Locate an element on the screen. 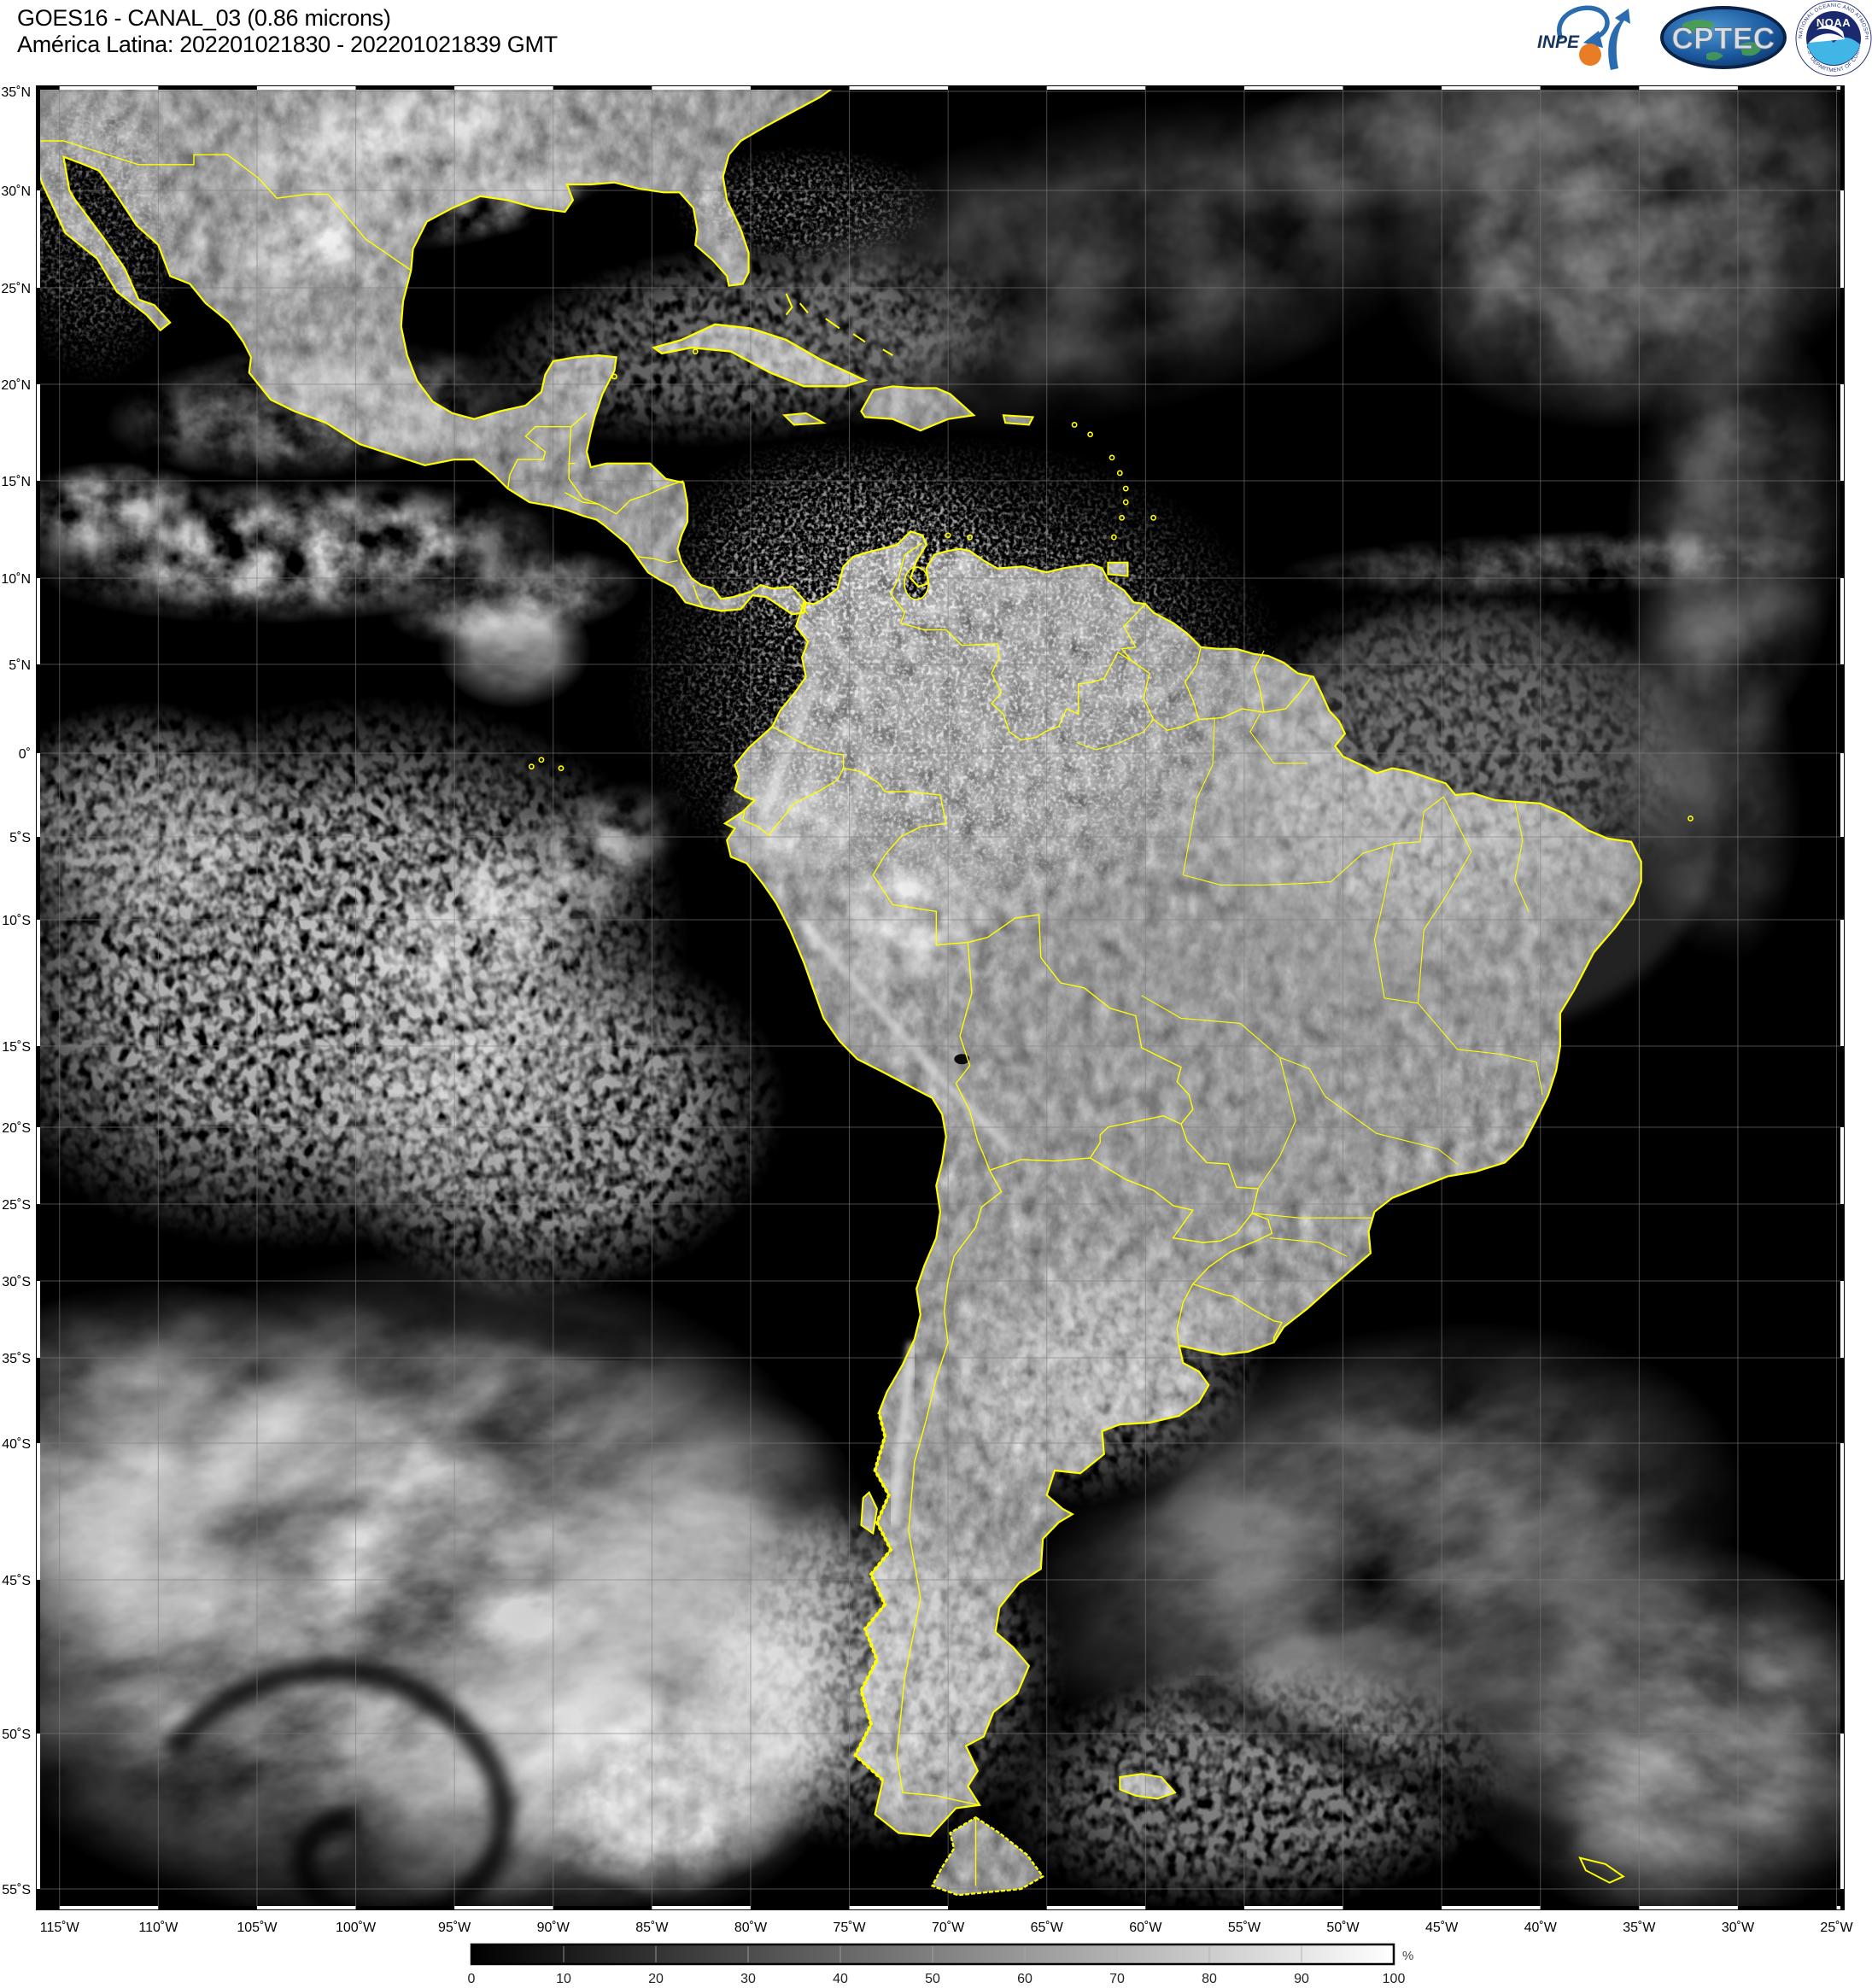 The image size is (1872, 1988). cptec-logo-text: CPTEC is located at coordinates (1723, 39).